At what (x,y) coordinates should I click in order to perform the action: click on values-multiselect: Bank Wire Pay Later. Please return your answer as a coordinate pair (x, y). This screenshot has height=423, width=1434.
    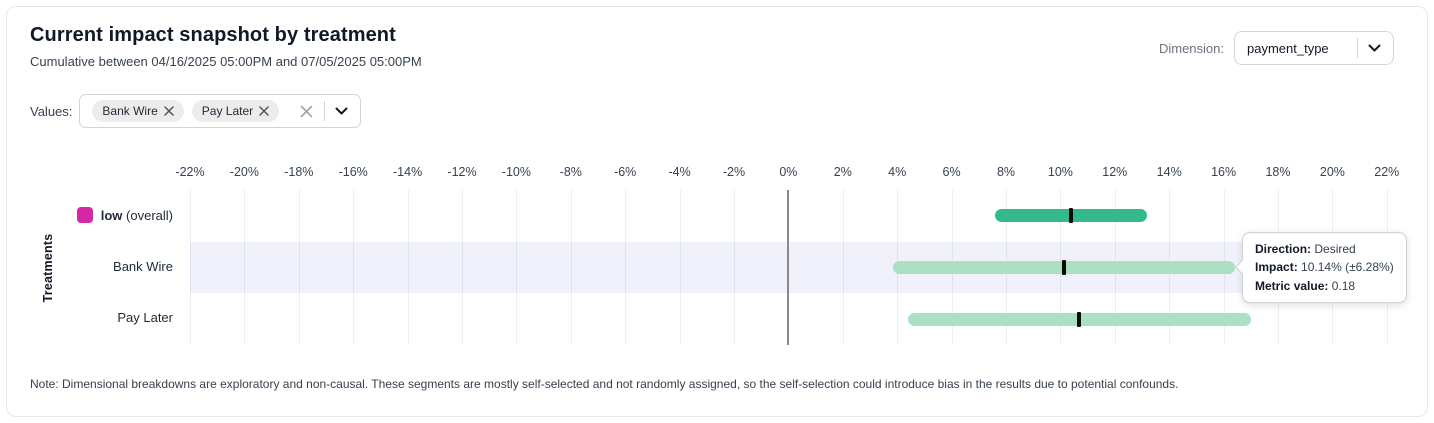
    Looking at the image, I should click on (220, 111).